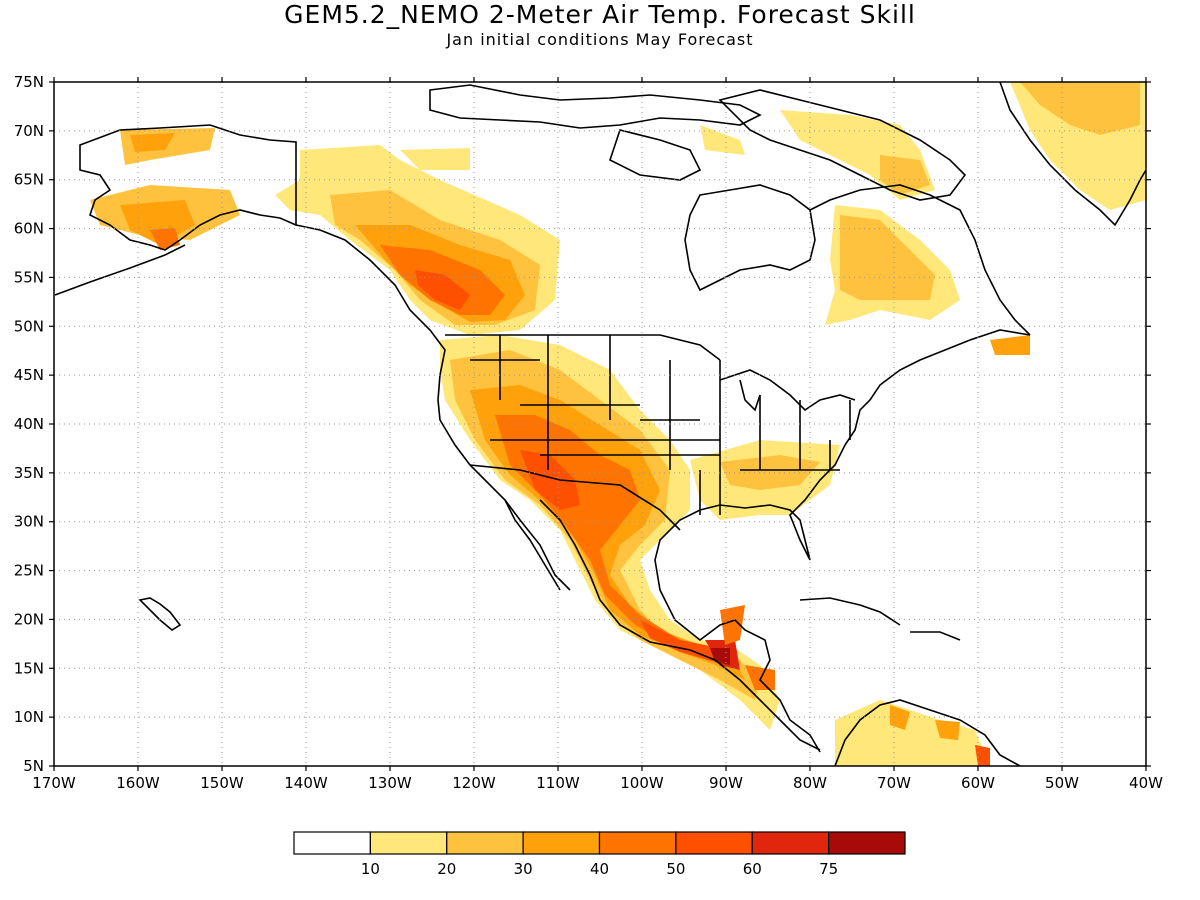 This screenshot has width=1200, height=900. I want to click on colorbar-label: 30, so click(523, 869).